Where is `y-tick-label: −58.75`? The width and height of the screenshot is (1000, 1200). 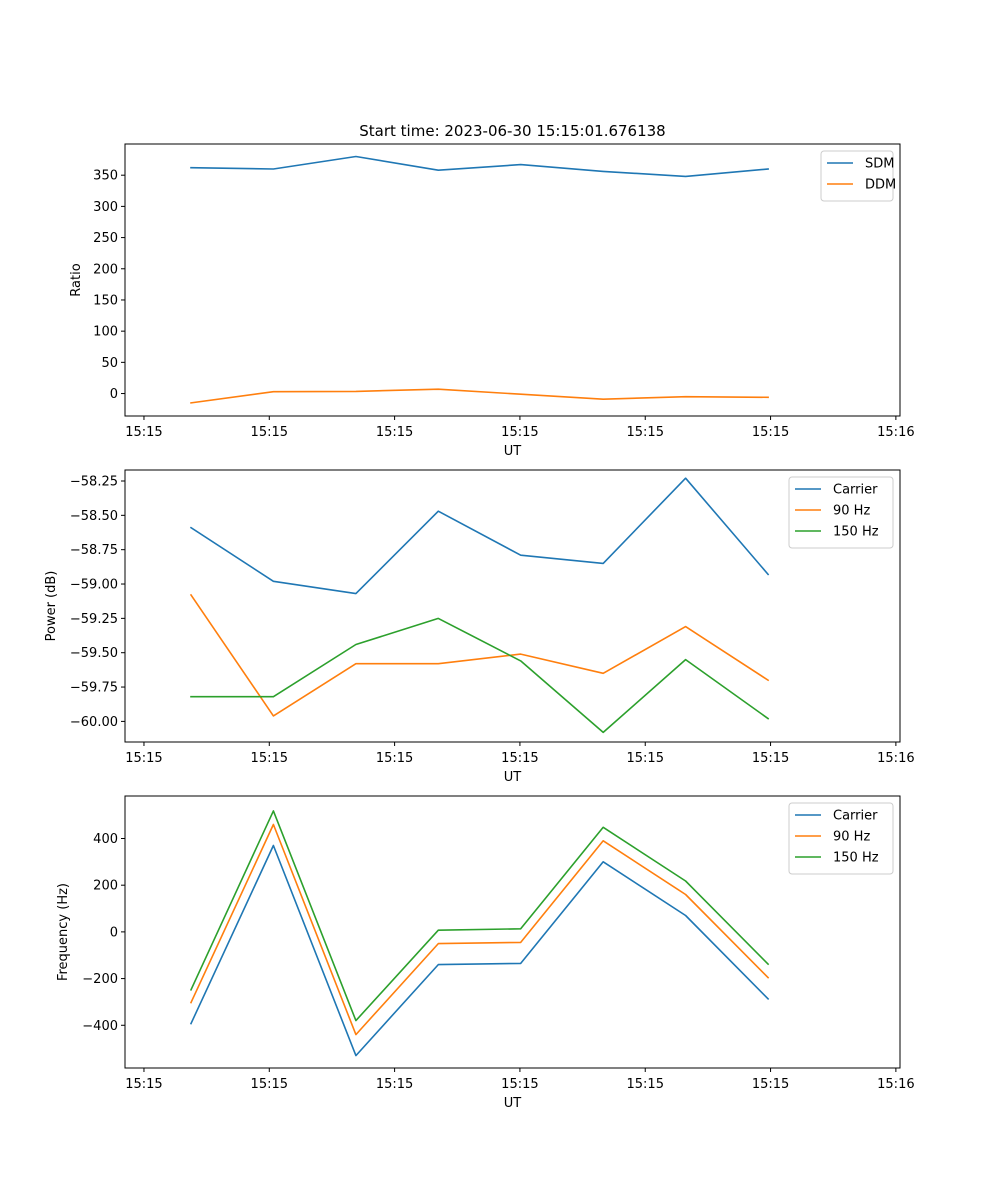
y-tick-label: −58.75 is located at coordinates (94, 550).